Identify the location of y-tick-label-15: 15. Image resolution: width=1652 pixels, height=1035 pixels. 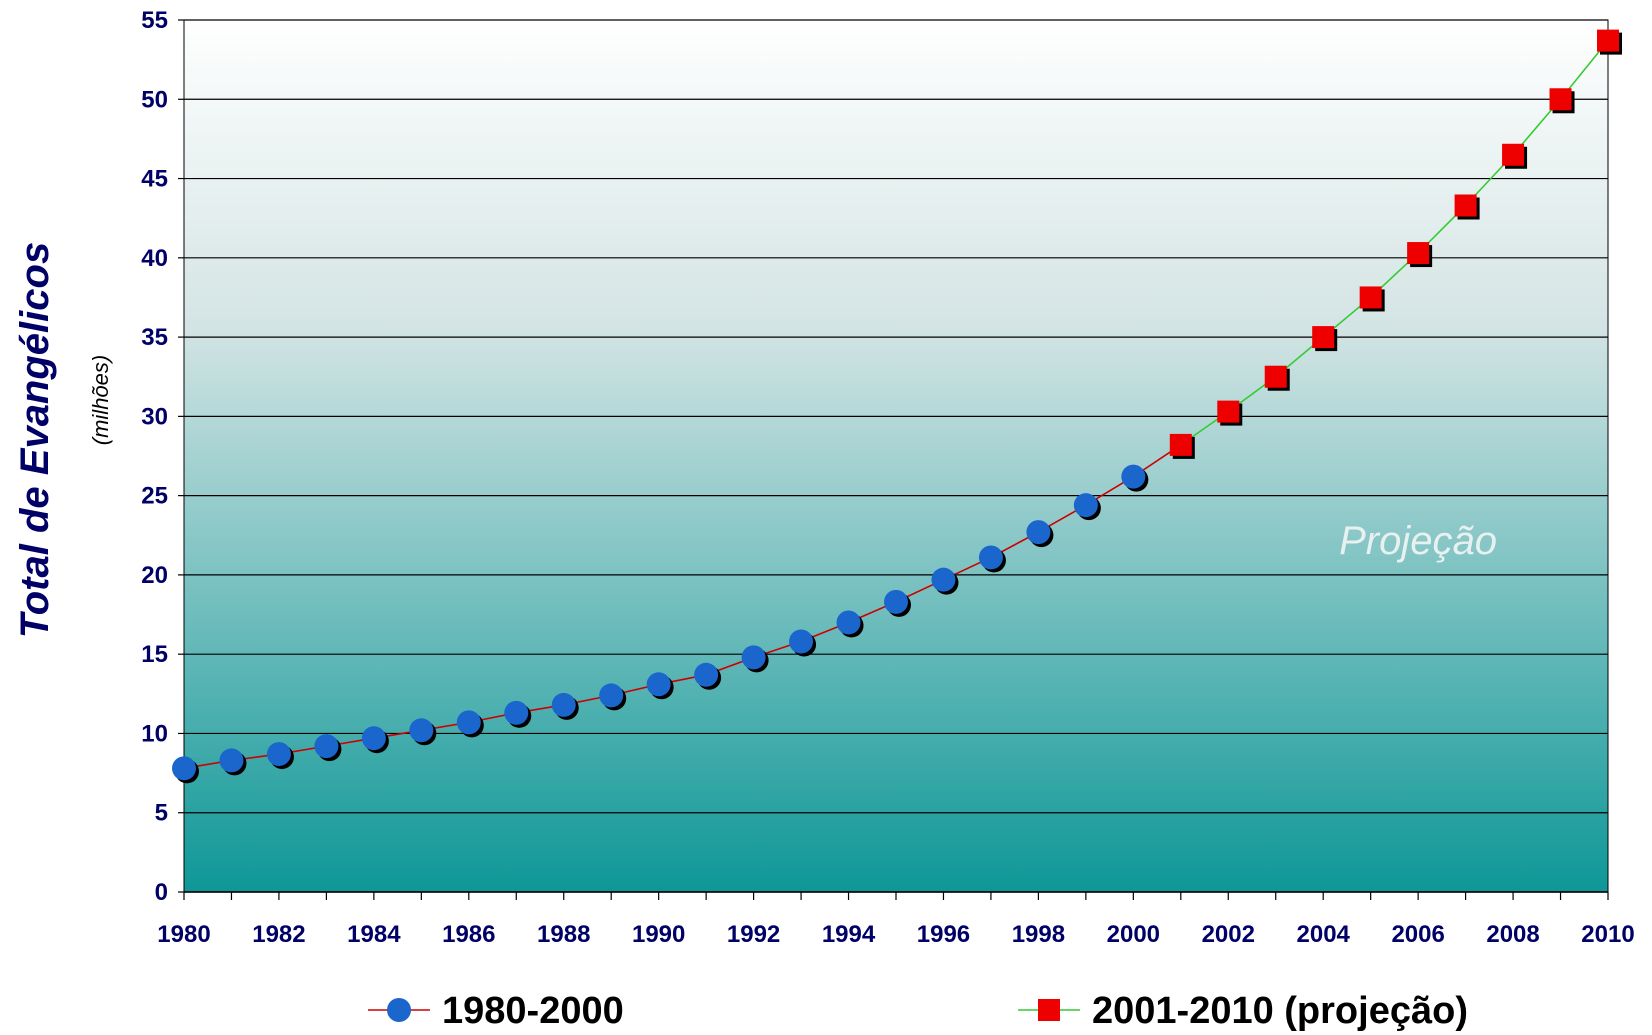
(154, 654).